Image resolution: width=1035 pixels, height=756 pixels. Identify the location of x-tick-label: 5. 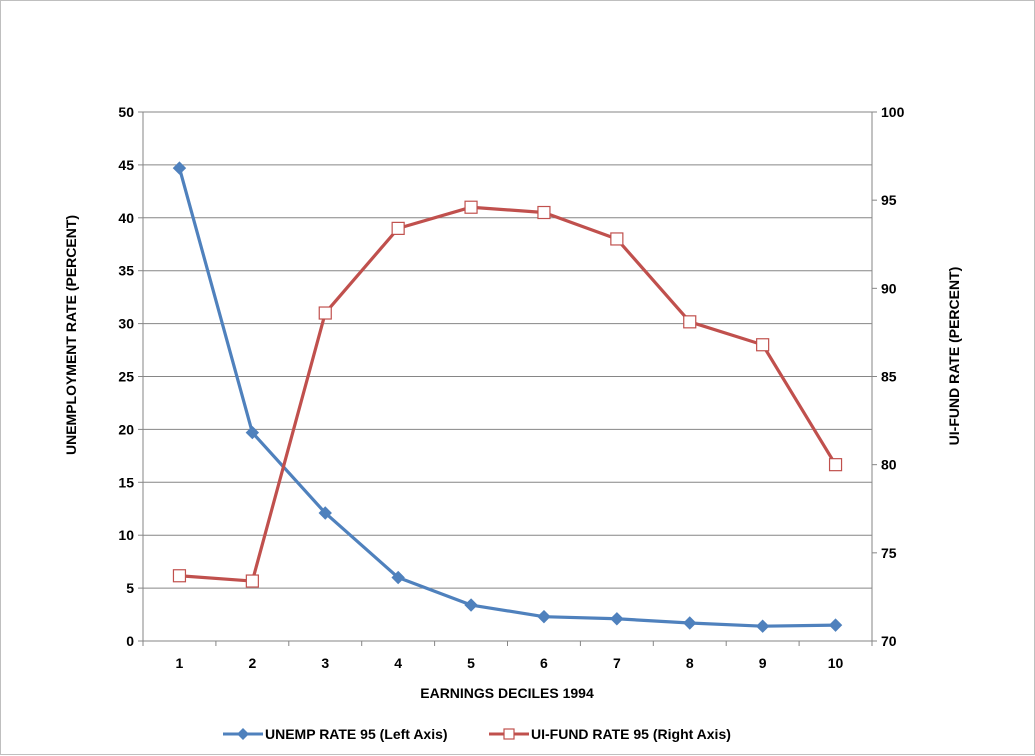
(471, 663).